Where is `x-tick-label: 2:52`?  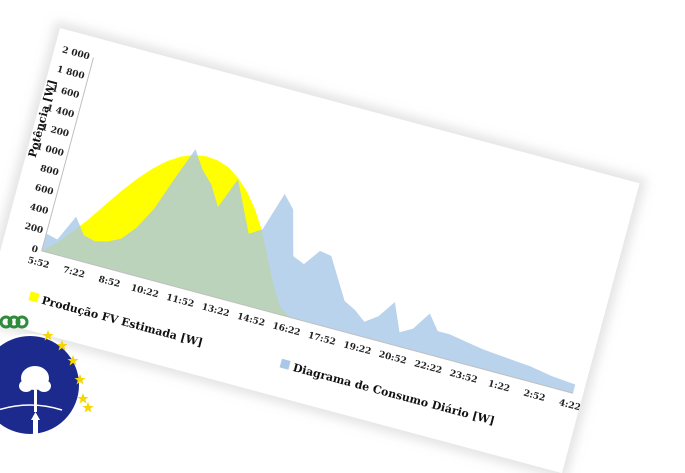 x-tick-label: 2:52 is located at coordinates (534, 396).